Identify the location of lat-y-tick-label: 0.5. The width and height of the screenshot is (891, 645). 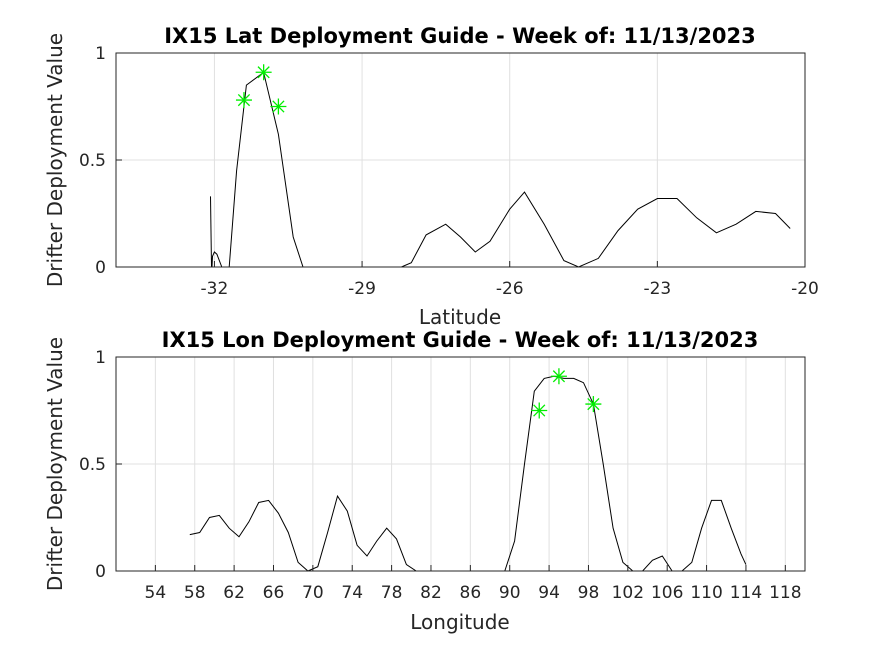
(92, 161).